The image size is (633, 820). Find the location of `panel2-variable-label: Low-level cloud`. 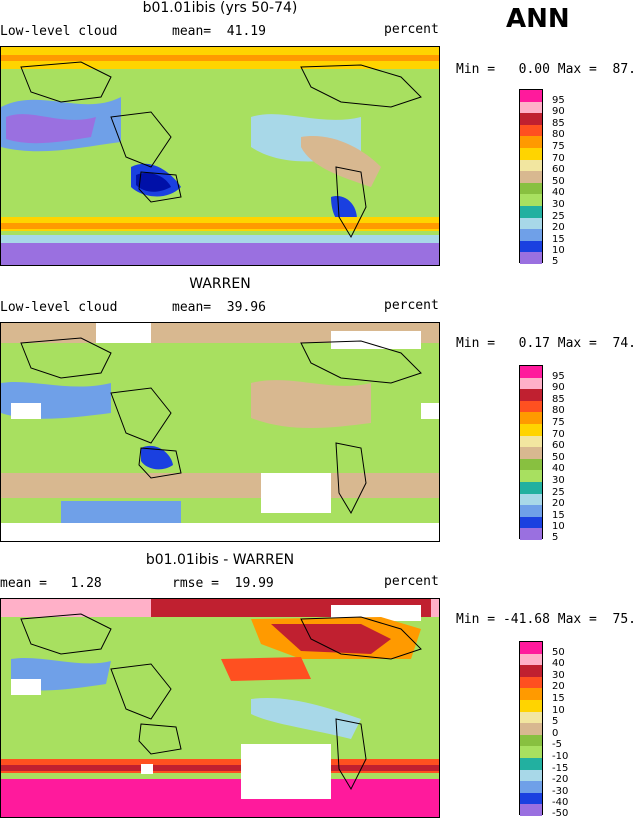

panel2-variable-label: Low-level cloud is located at coordinates (59, 307).